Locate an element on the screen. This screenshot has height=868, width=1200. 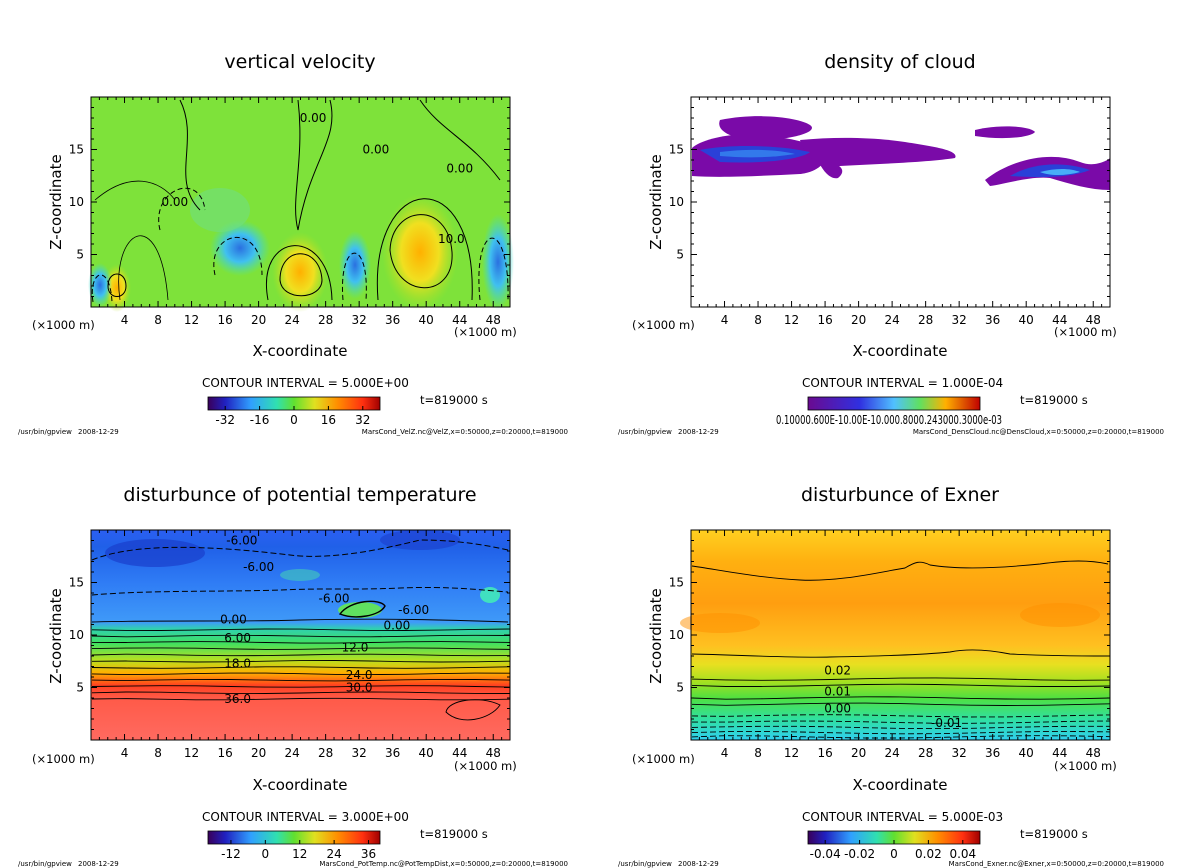
contour-labels: 10.0 0.00 0.00 0.00 0.00 is located at coordinates (317, 178).